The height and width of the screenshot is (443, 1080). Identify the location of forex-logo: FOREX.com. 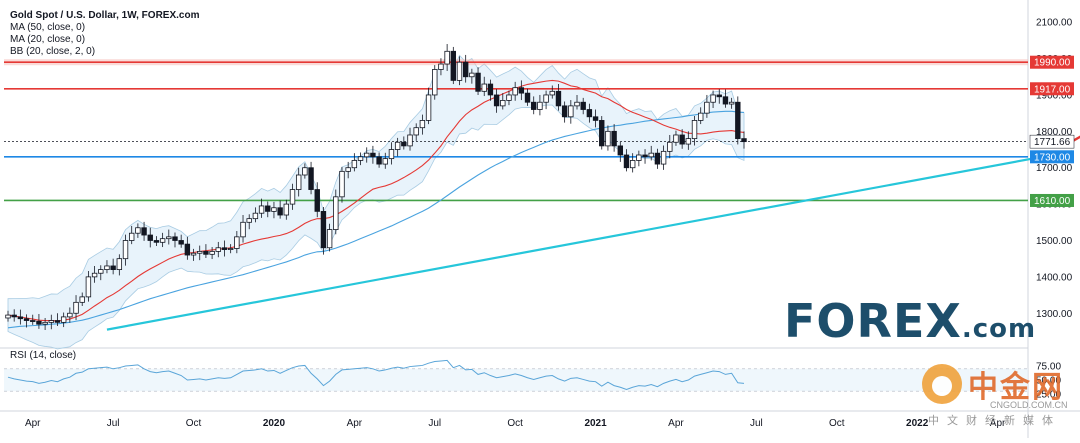
(910, 325).